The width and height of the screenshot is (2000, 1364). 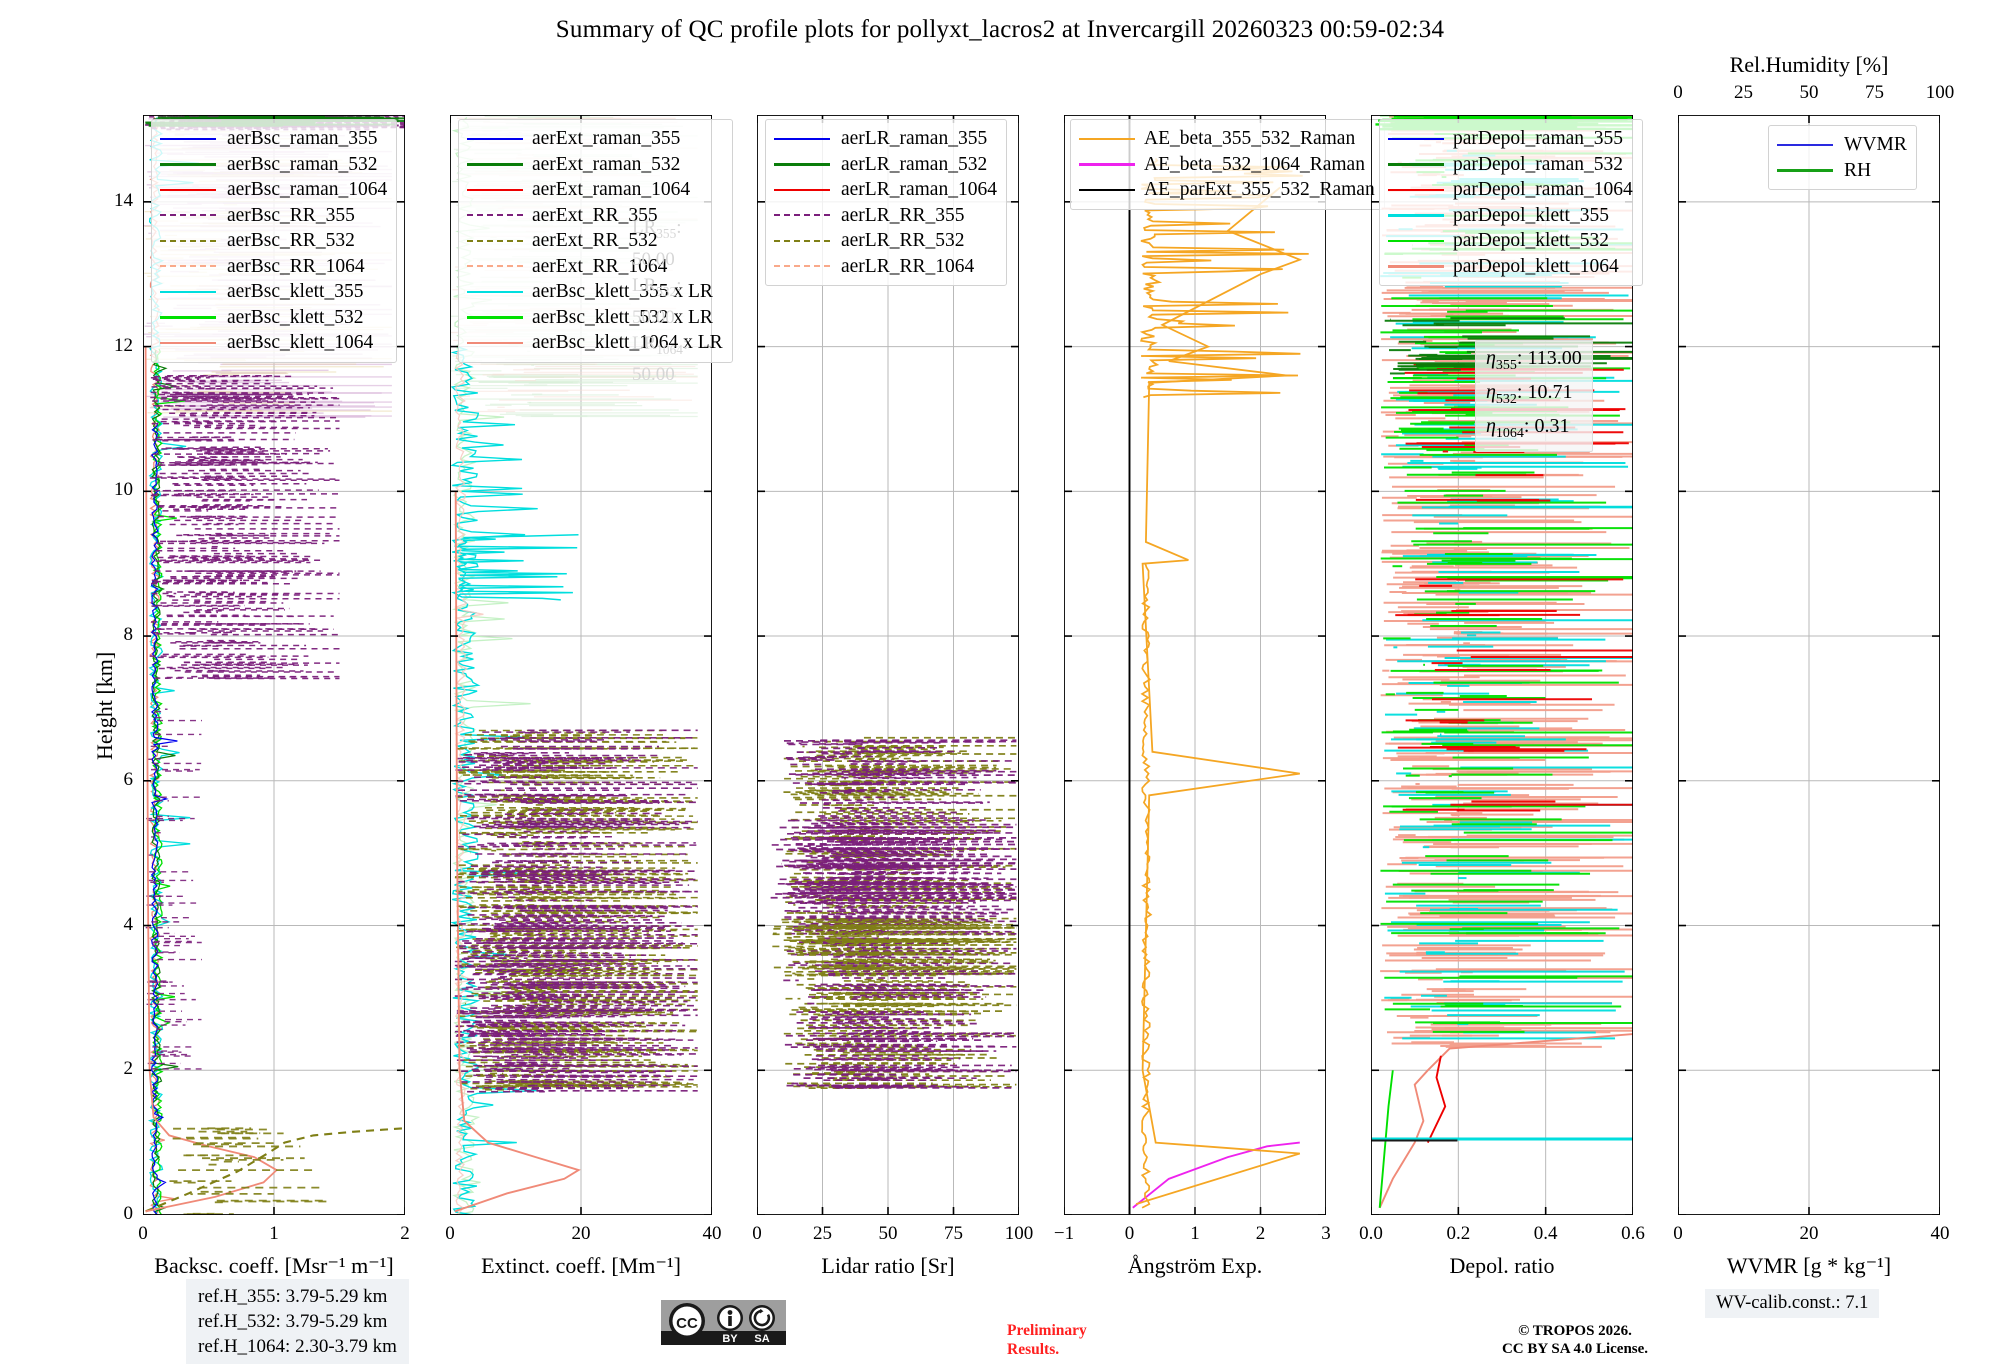 I want to click on x-tick-label: 1, so click(x=274, y=1233).